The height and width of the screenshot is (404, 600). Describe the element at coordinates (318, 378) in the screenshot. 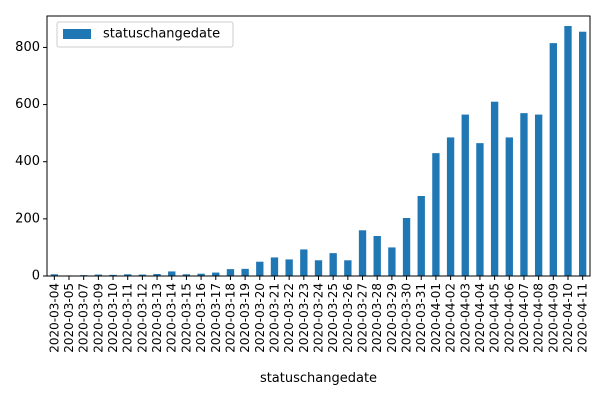

I see `x-axis-label: statuschangedate` at that location.